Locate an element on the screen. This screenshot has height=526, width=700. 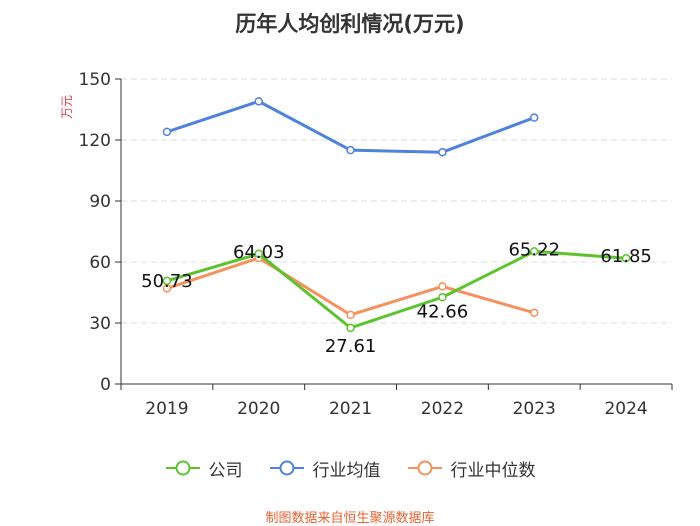
legend-item-2: 行业中位数 is located at coordinates (471, 468).